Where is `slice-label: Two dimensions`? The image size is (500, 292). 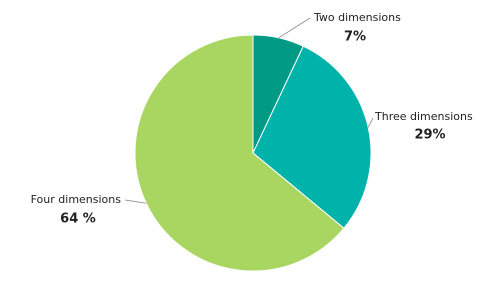 slice-label: Two dimensions is located at coordinates (357, 17).